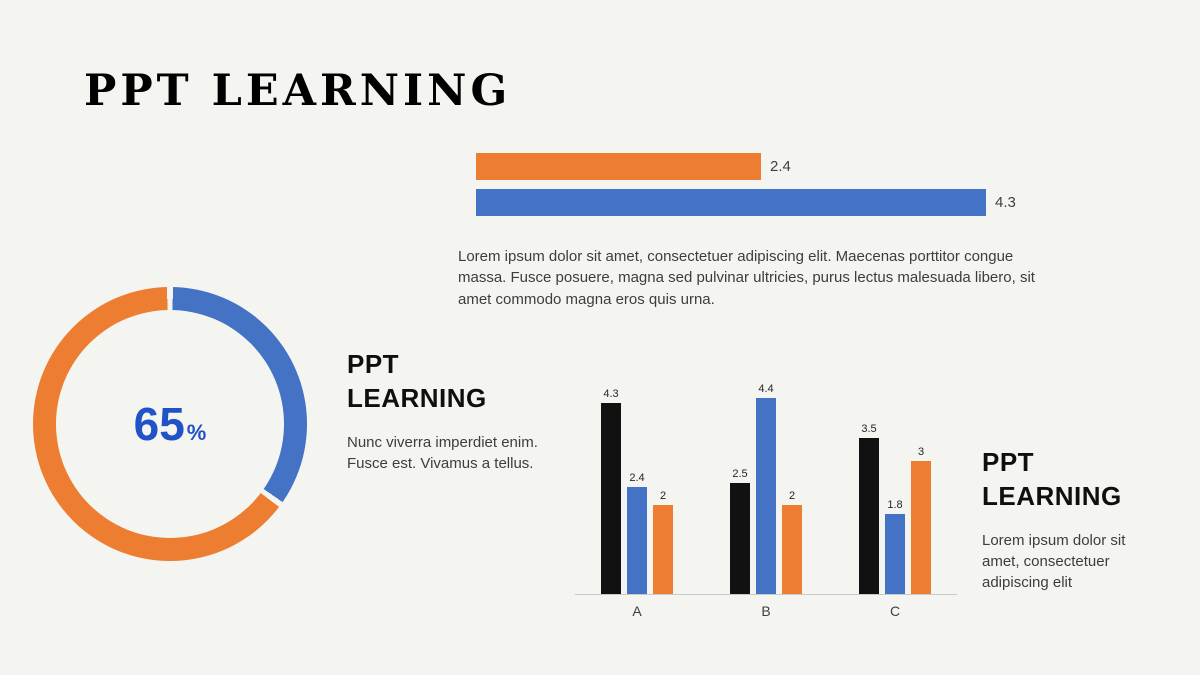  I want to click on vbar-item: 3, so click(921, 520).